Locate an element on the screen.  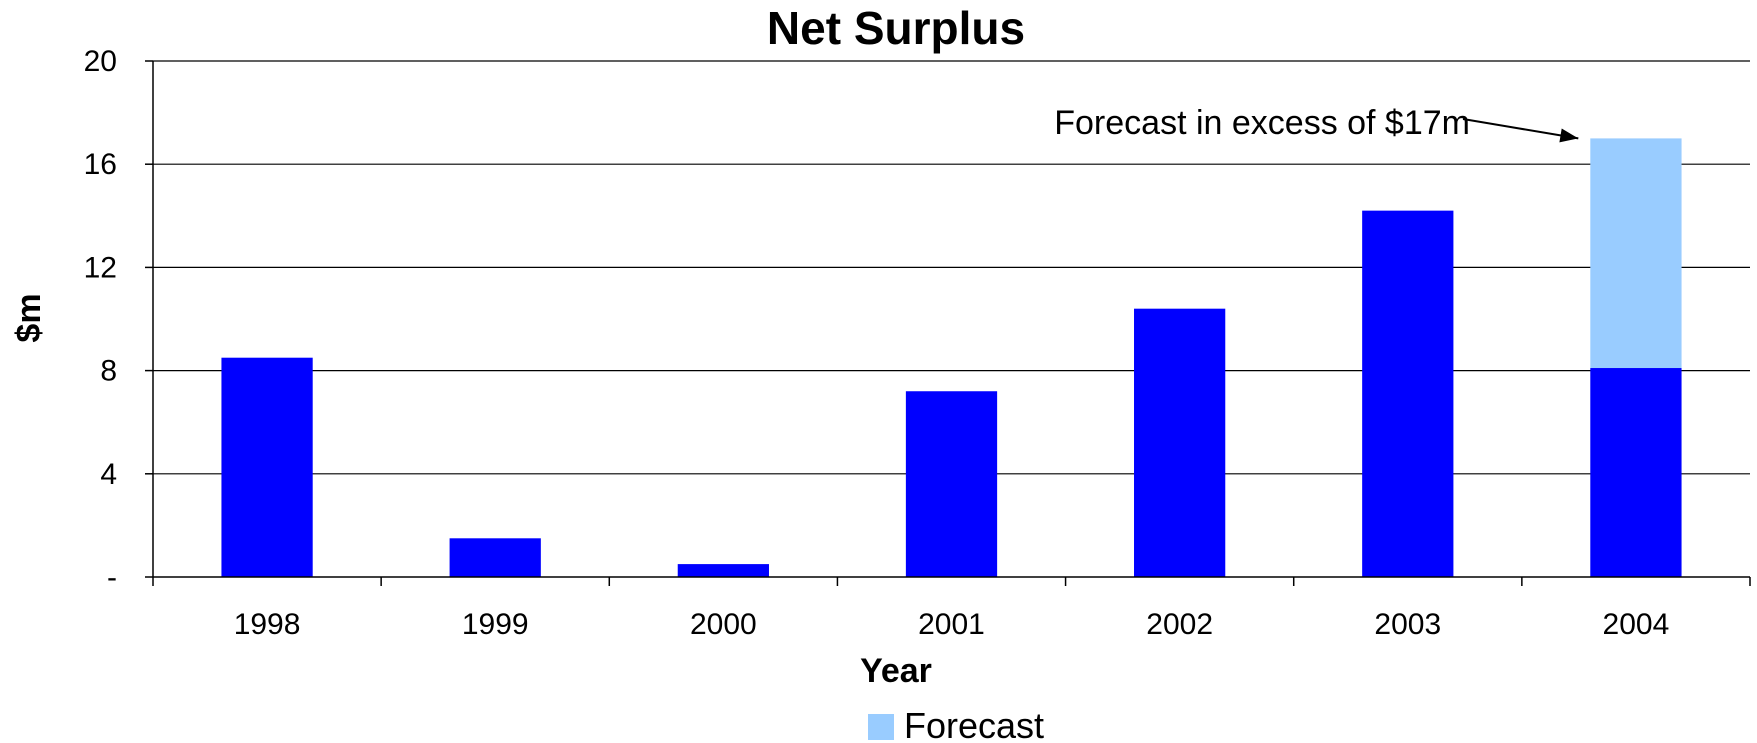
annotation-arrow is located at coordinates (1520, 130).